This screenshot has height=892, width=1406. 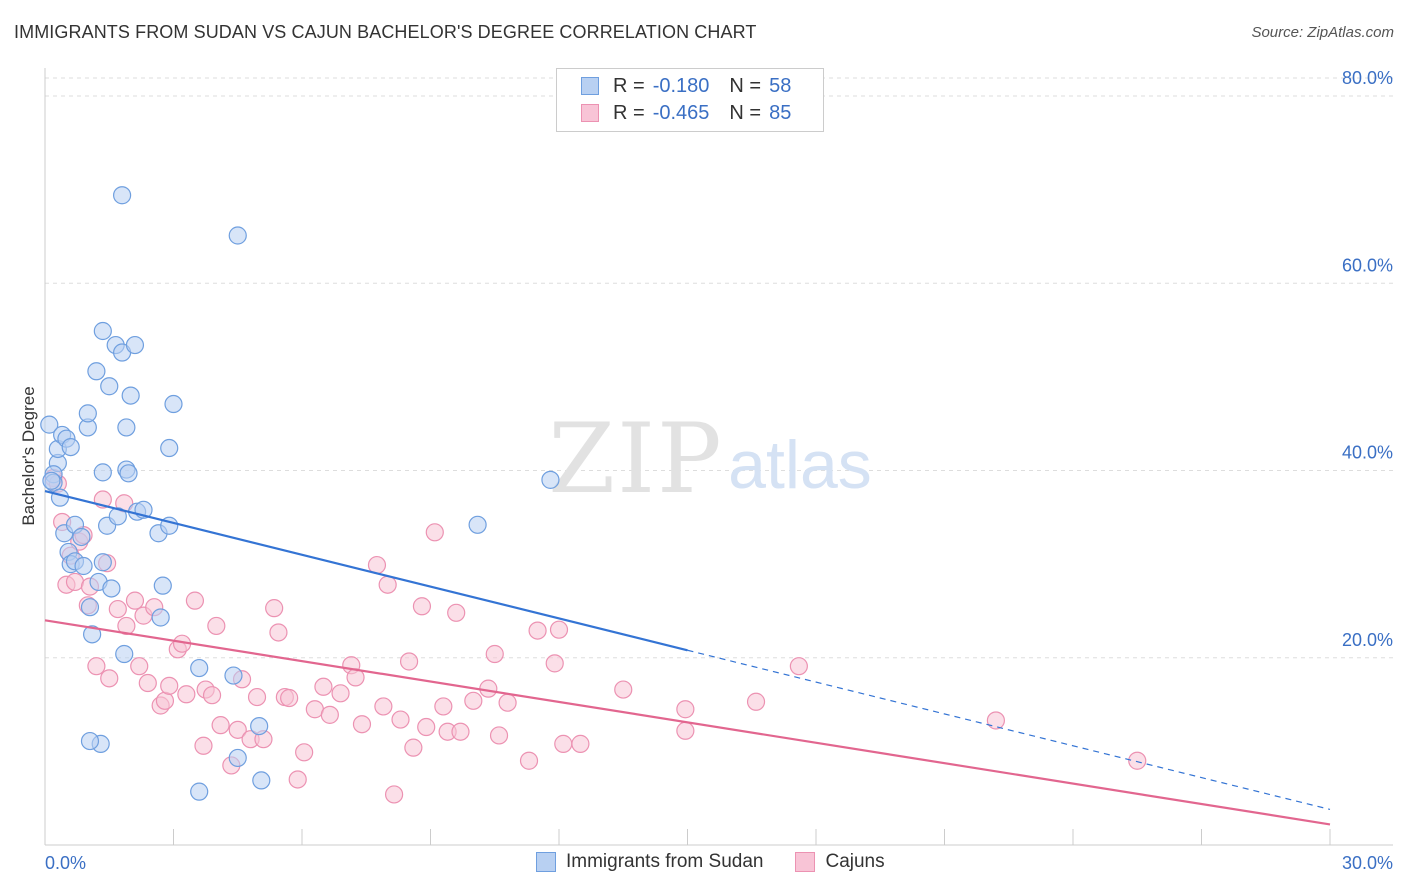 What do you see at coordinates (780, 85) in the screenshot?
I see `n-value: 58` at bounding box center [780, 85].